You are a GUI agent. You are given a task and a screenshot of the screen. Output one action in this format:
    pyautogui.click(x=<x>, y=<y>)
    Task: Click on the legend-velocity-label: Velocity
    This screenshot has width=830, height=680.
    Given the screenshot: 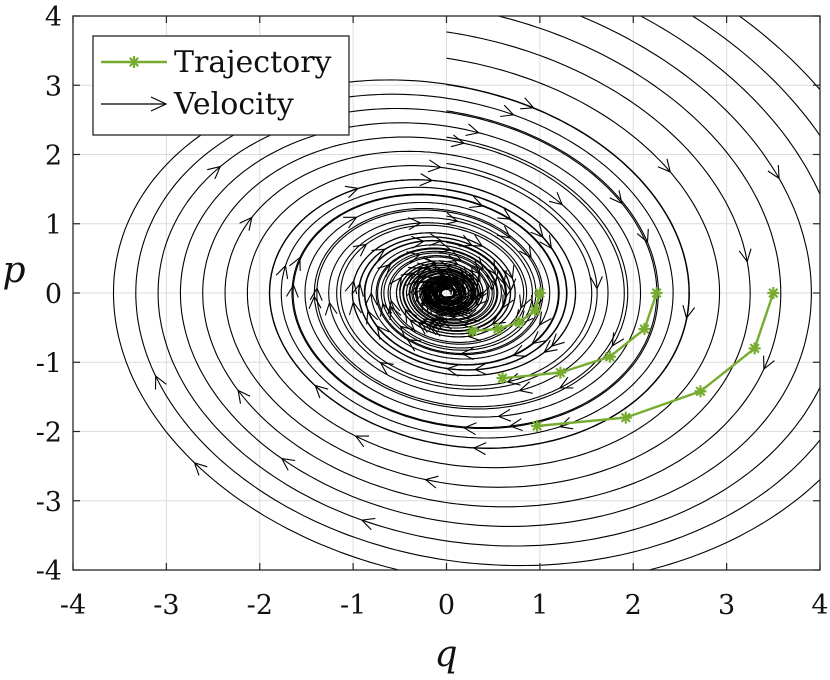 What is the action you would take?
    pyautogui.click(x=233, y=104)
    